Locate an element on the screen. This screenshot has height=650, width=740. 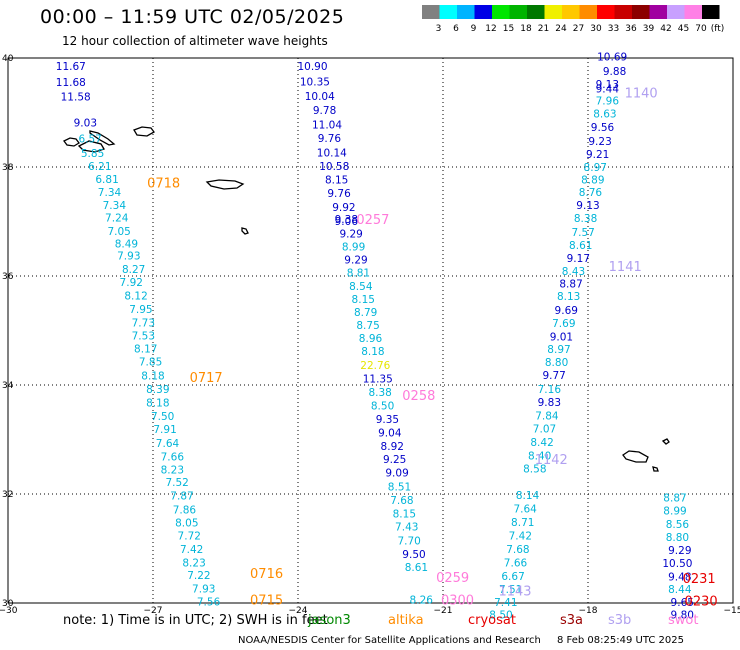
wave-height-value: 8.05 is located at coordinates (186, 523).